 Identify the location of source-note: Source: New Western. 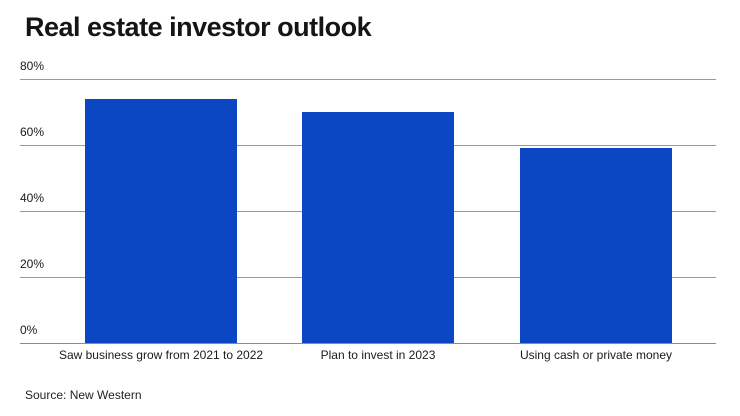
(83, 395).